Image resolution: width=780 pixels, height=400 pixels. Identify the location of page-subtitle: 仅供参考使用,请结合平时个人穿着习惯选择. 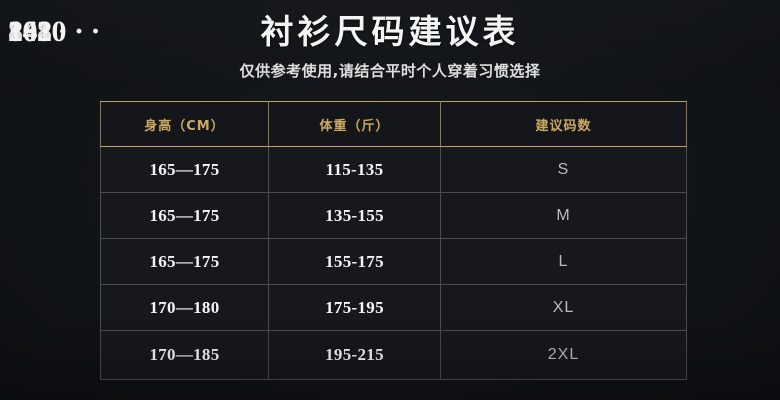
(390, 71).